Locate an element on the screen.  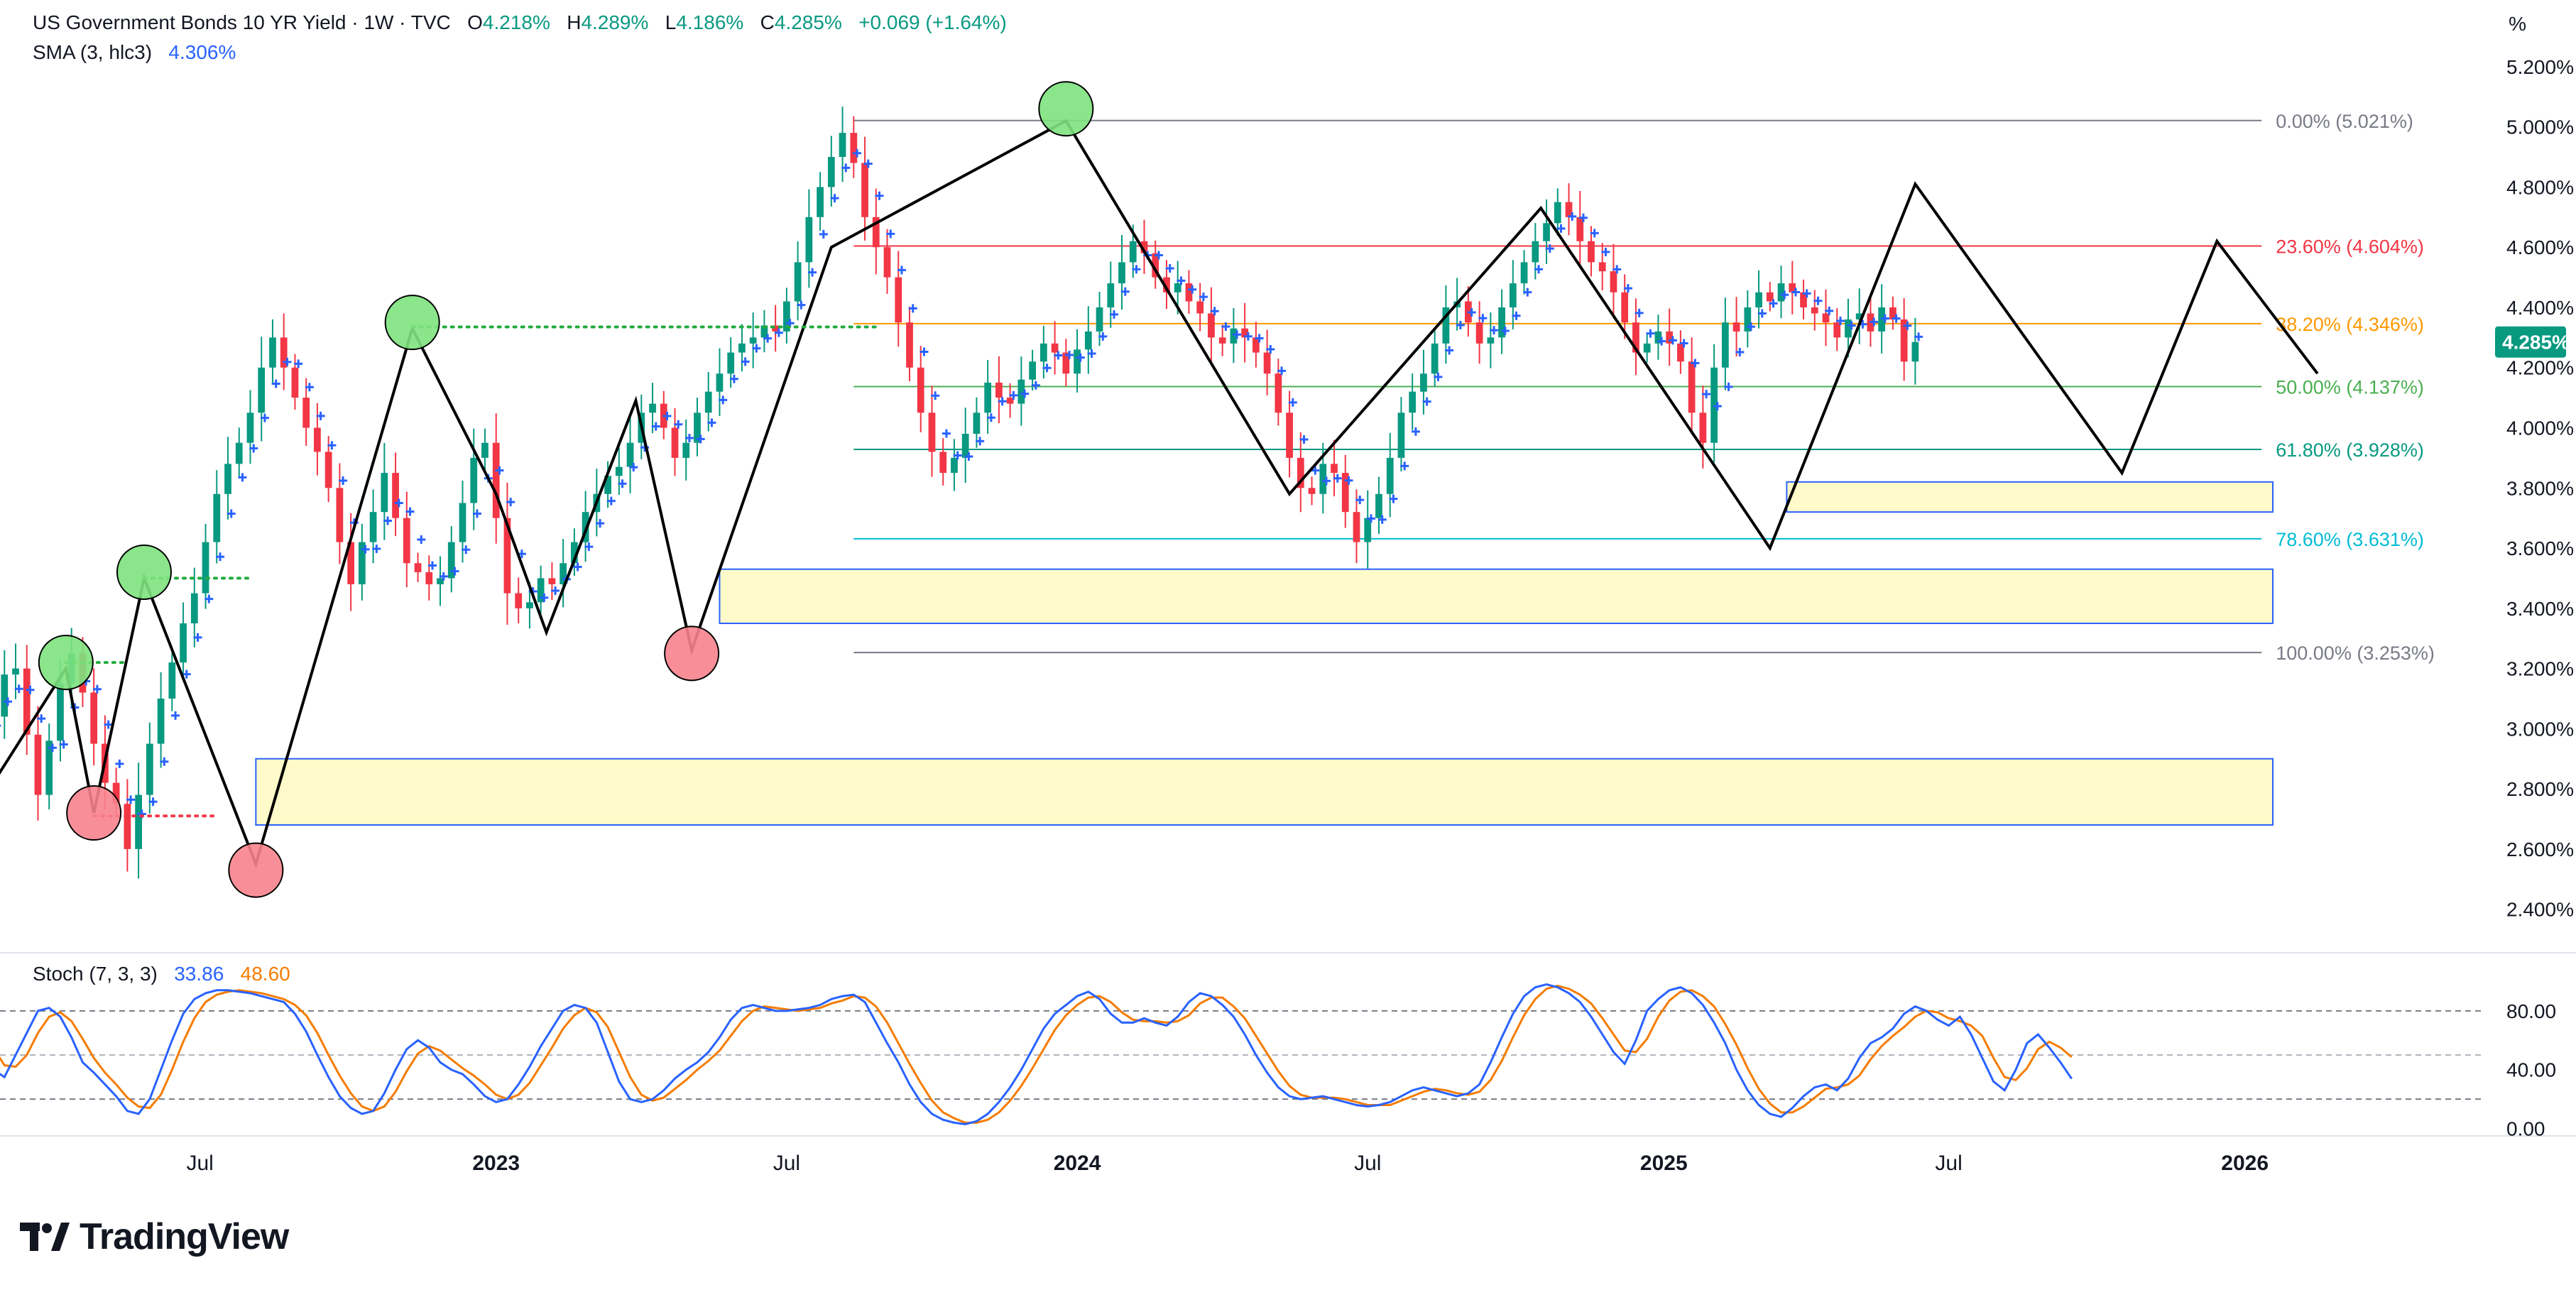
fib-level-label: 38.20% (4.346%) is located at coordinates (2350, 325).